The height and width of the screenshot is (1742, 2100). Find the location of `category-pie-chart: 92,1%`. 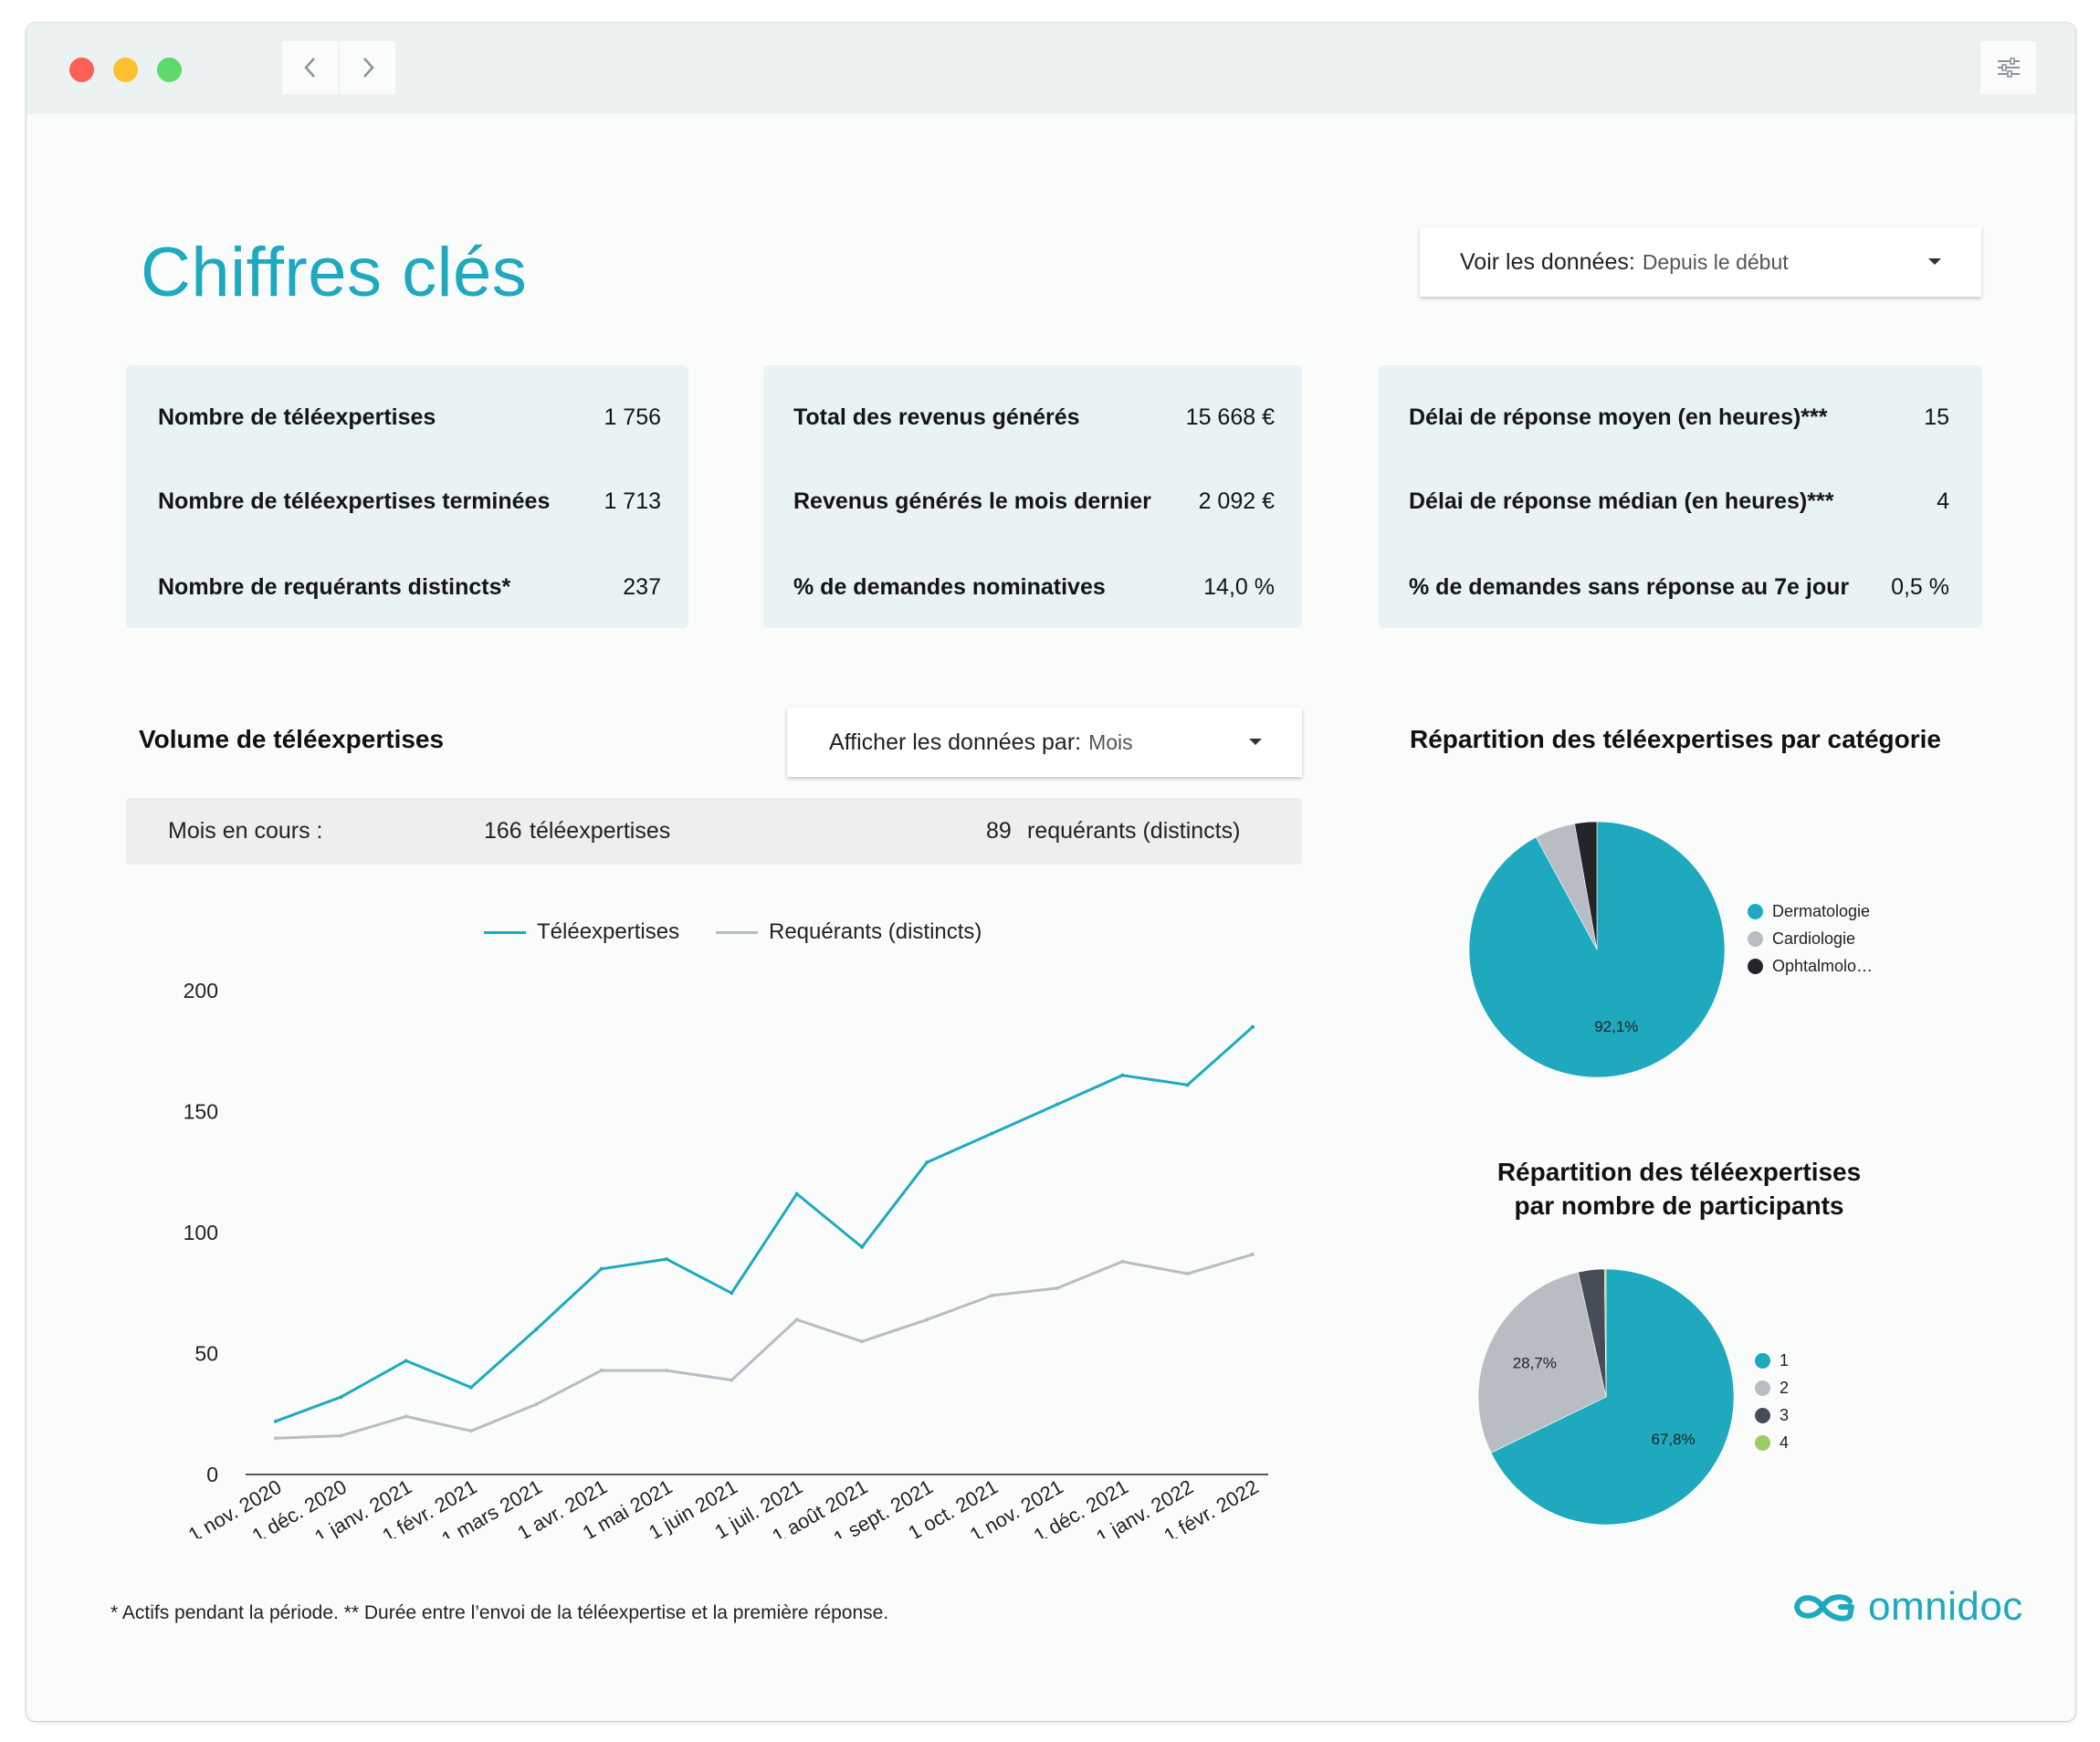

category-pie-chart: 92,1% is located at coordinates (1597, 950).